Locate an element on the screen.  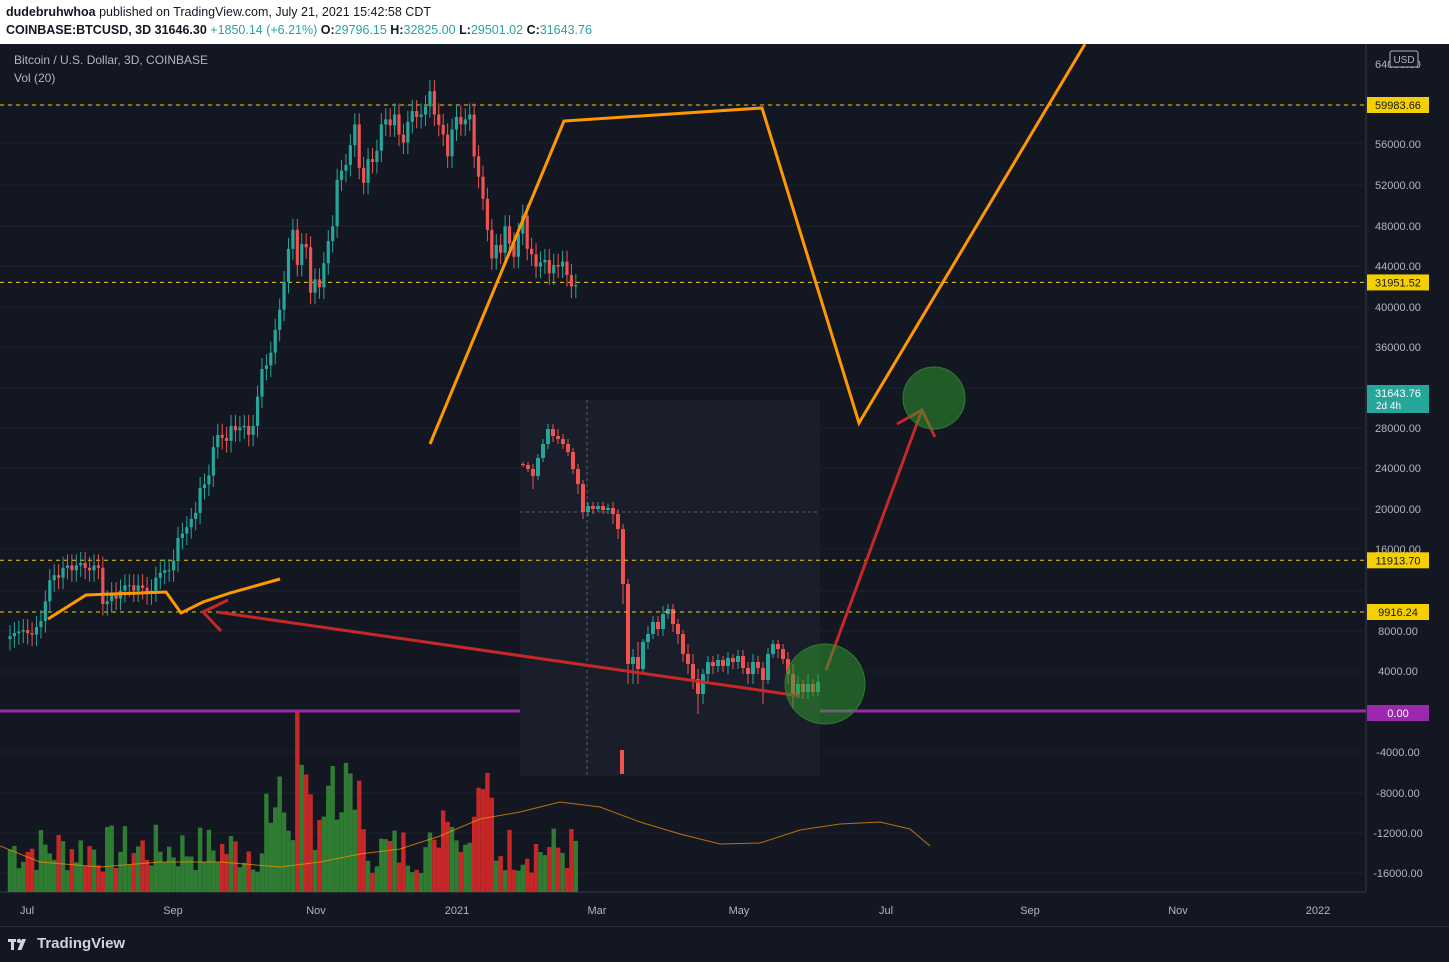
price-tick-label: 44000.00 is located at coordinates (1398, 267).